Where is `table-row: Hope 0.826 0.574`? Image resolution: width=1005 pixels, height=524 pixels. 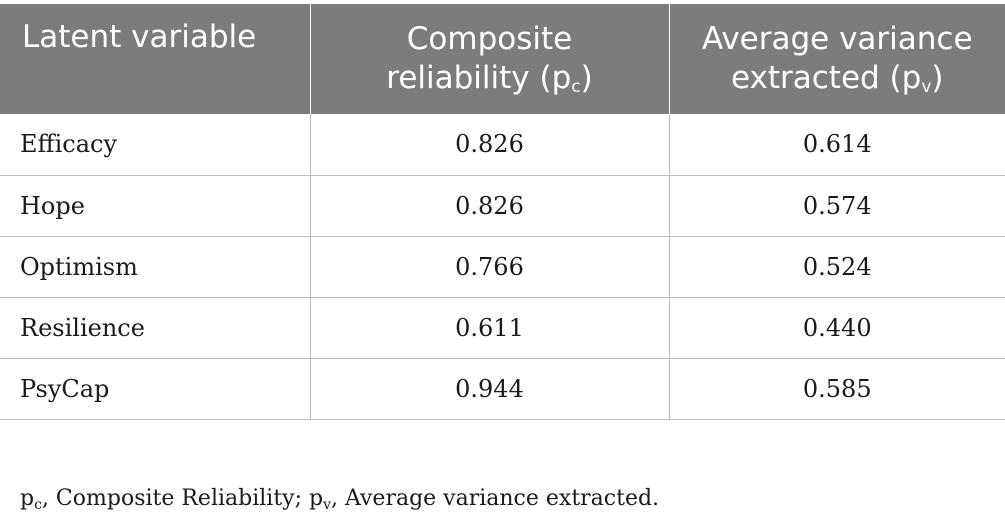
table-row: Hope 0.826 0.574 is located at coordinates (502, 206).